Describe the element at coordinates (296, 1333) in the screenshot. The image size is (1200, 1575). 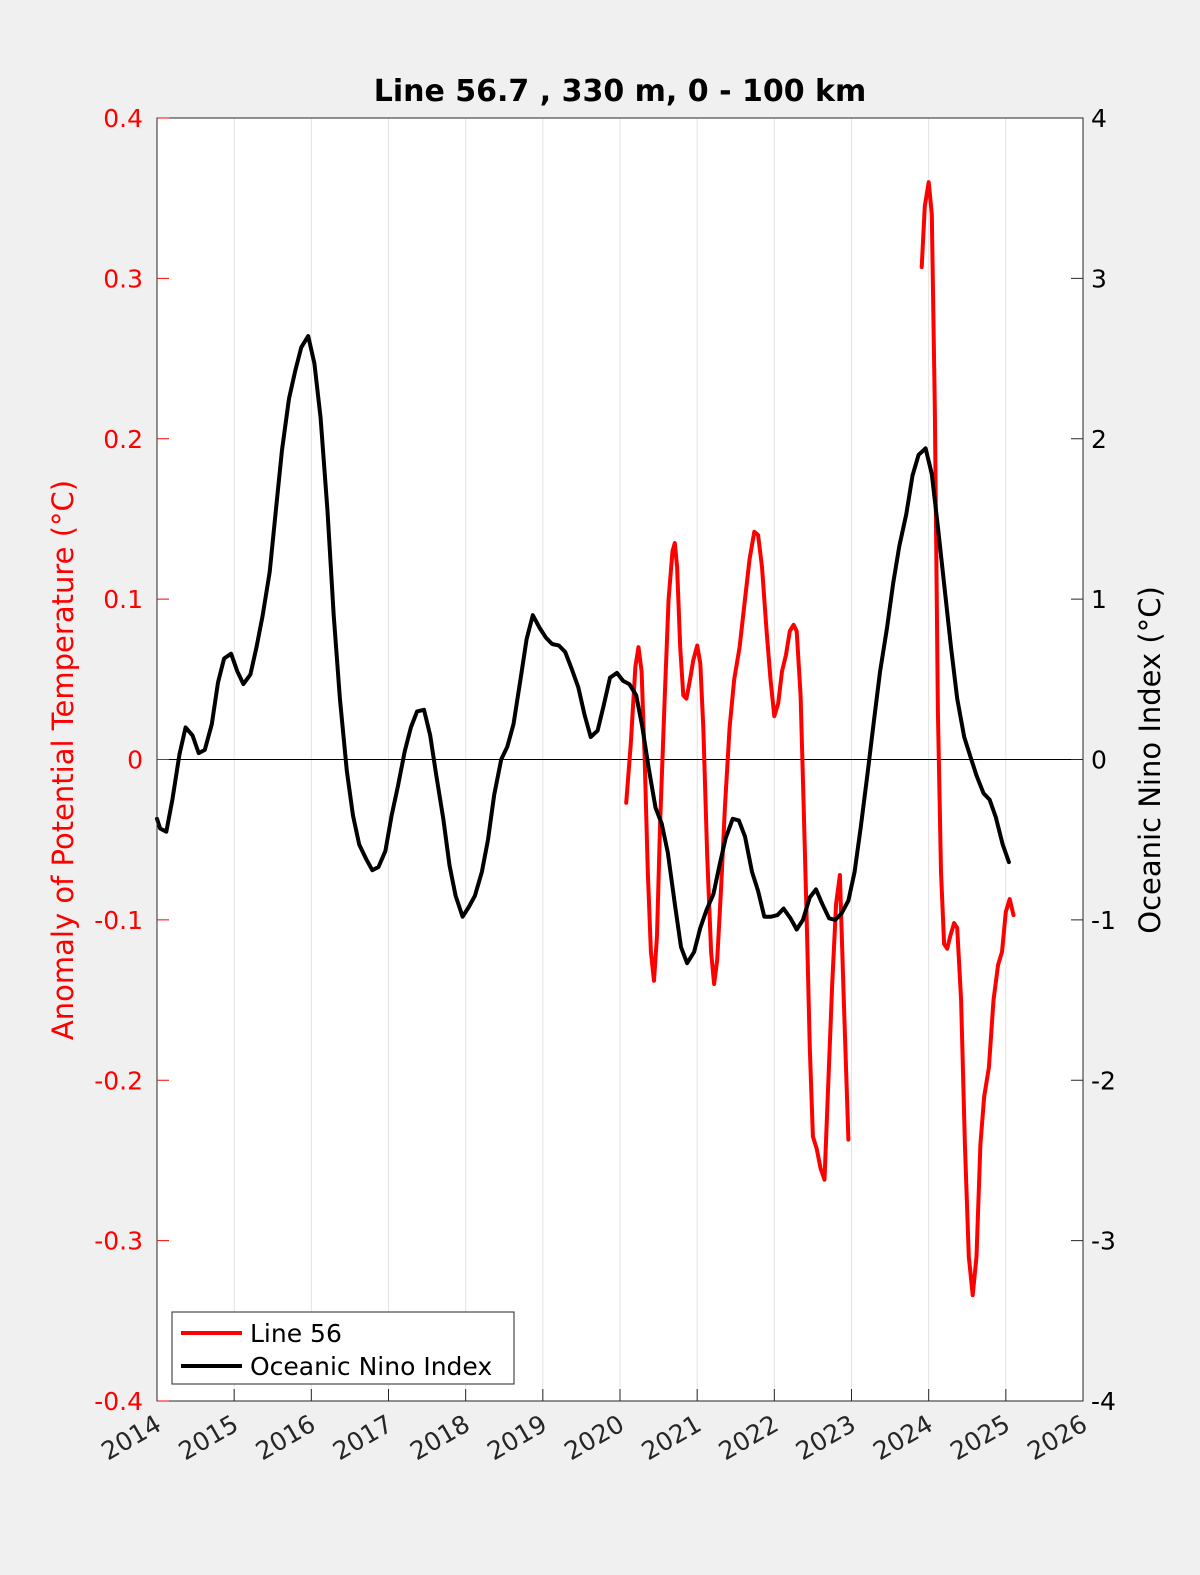
I see `legend-label-line56: Line 56` at that location.